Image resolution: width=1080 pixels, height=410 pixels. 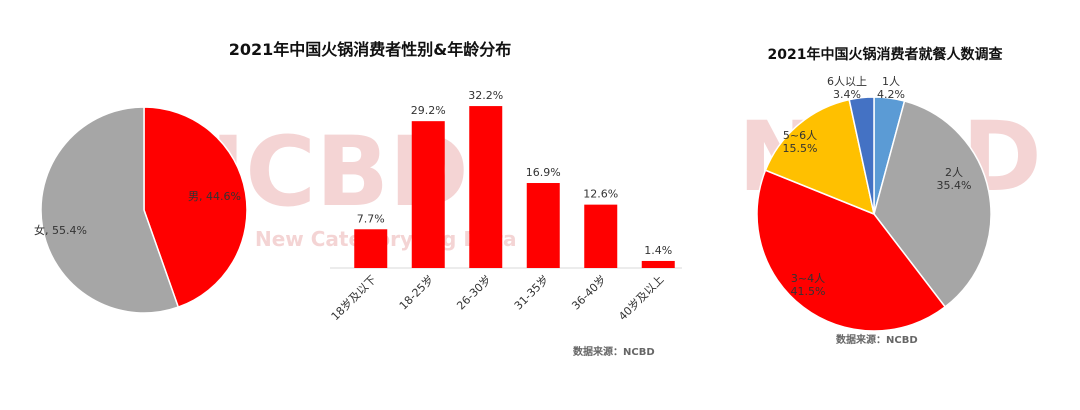 What do you see at coordinates (60, 230) in the screenshot?
I see `pie-label-1: 女, 55.4%` at bounding box center [60, 230].